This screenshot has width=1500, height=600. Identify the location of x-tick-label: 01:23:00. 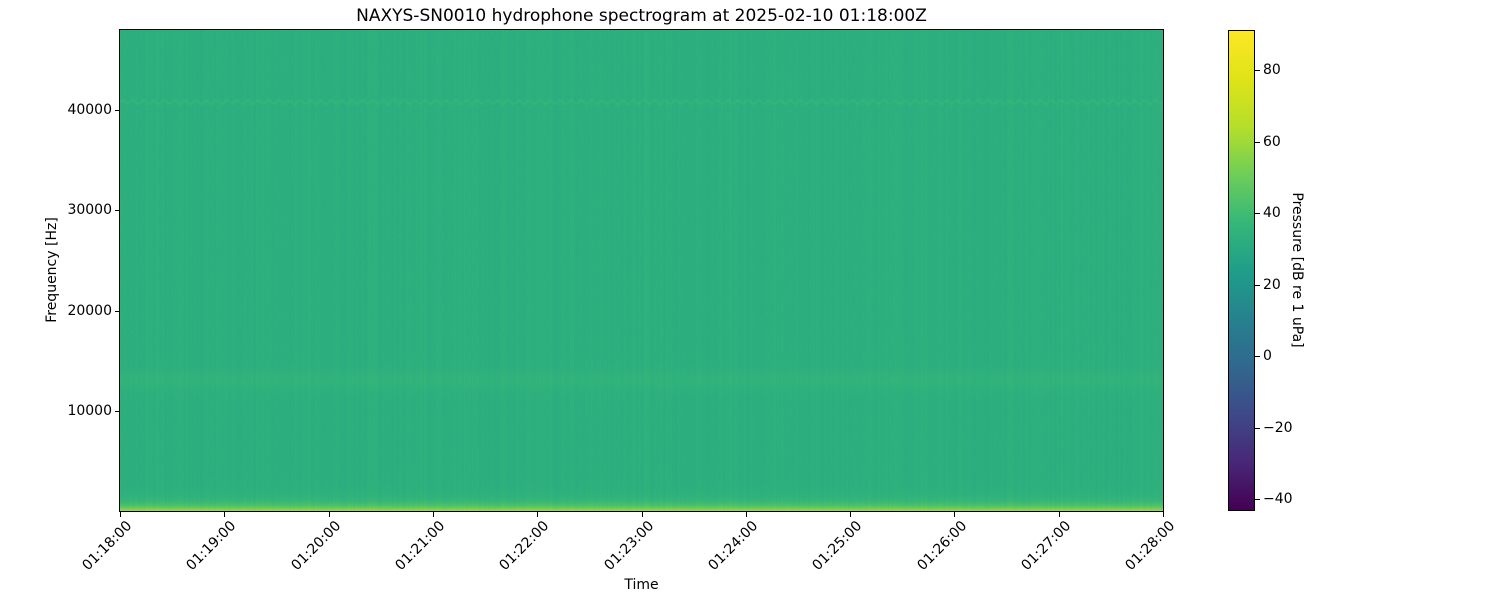
(629, 546).